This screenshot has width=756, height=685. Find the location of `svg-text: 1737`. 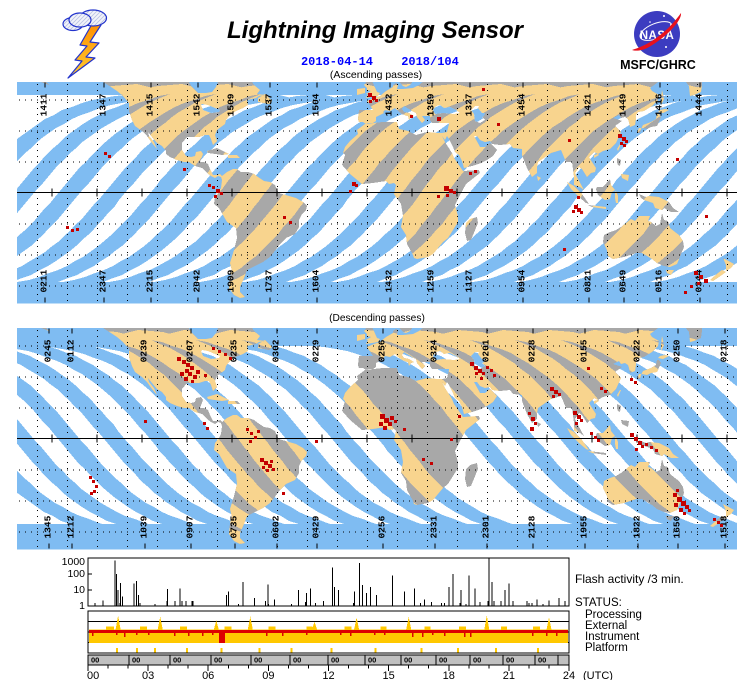

svg-text: 1737 is located at coordinates (269, 280).